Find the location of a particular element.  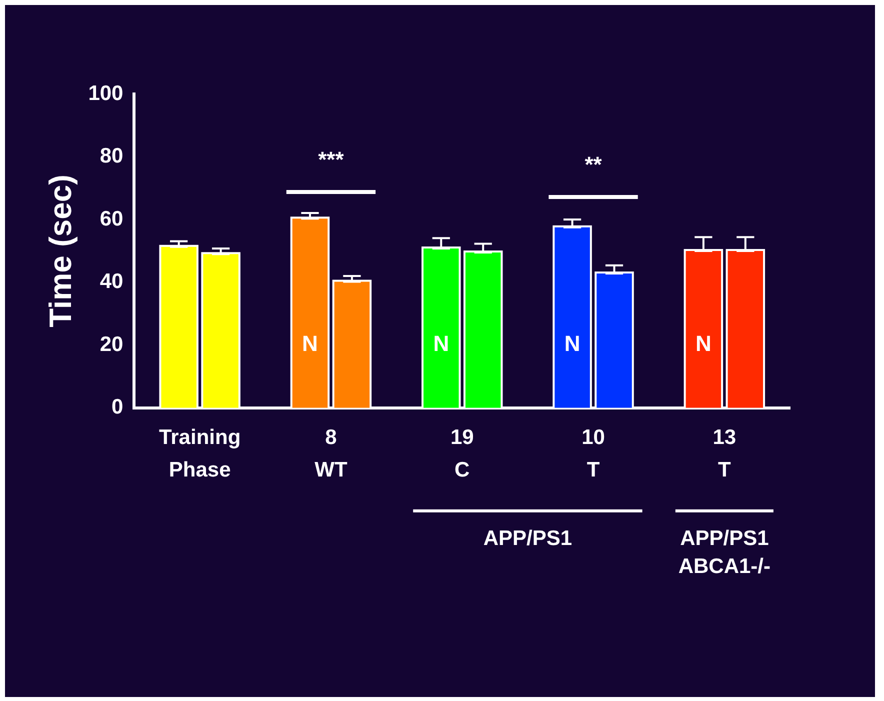

text: APP/PS1 is located at coordinates (527, 538).